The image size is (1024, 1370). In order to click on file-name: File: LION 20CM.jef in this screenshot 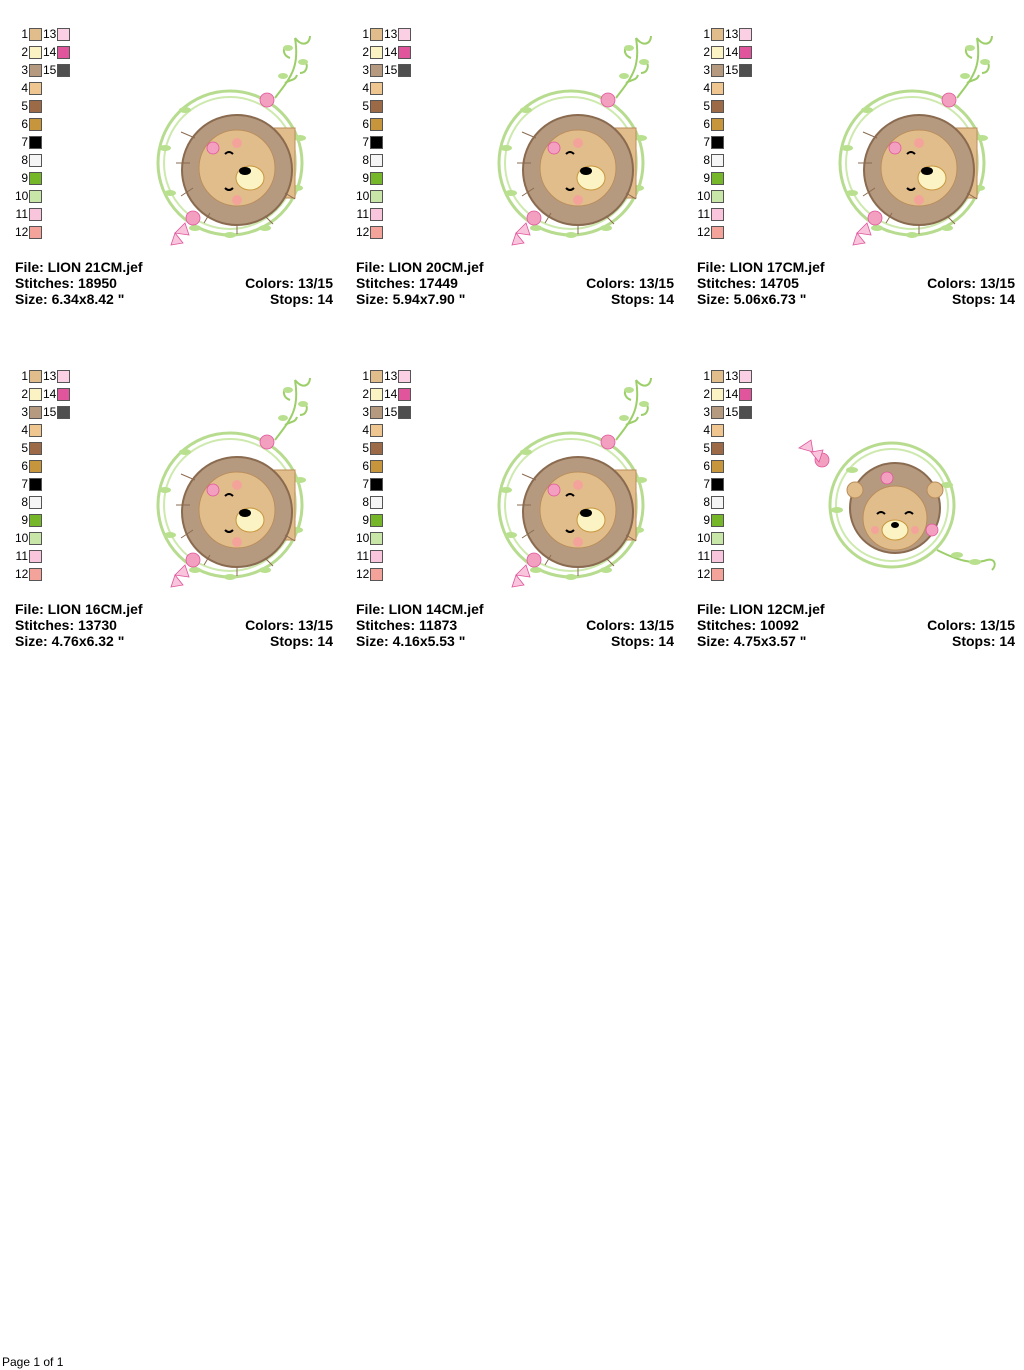, I will do `click(420, 267)`.